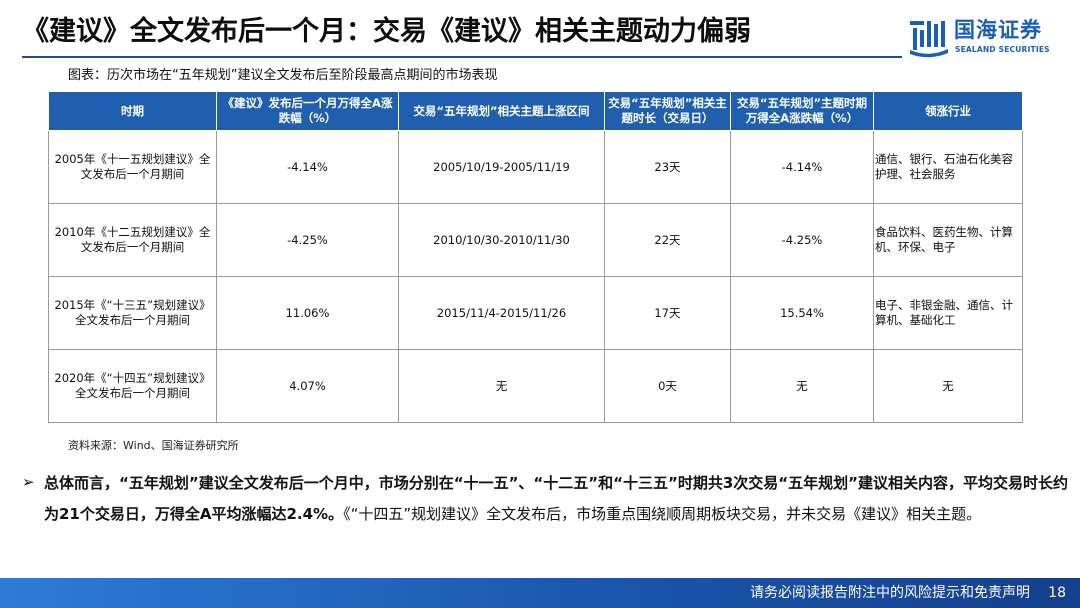 This screenshot has height=608, width=1080. I want to click on cell-month-change: 11.06%, so click(307, 313).